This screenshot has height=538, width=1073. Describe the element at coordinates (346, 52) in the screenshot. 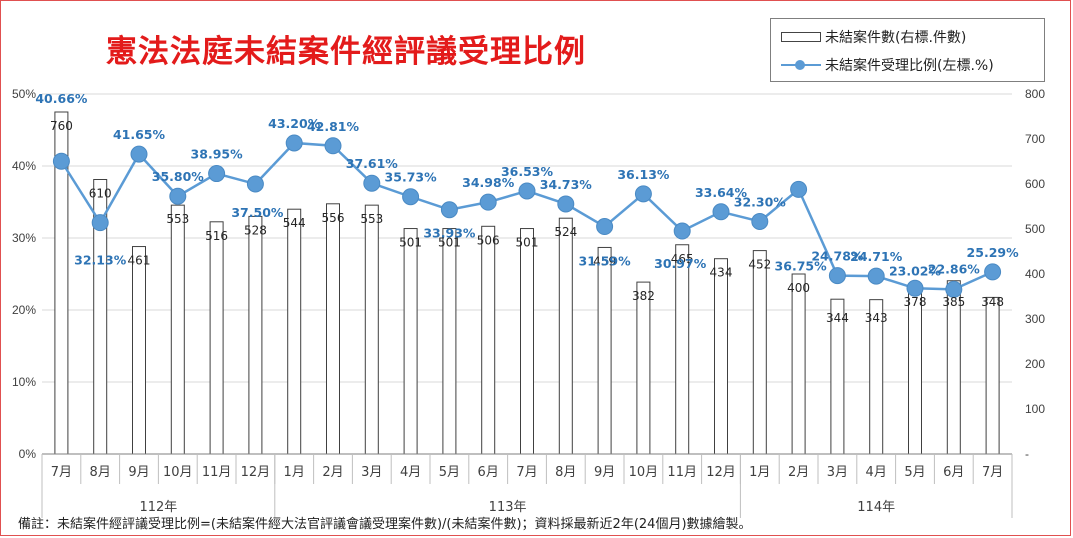

I see `chart-title: 憲法法庭未結案件經評議受理比例` at that location.